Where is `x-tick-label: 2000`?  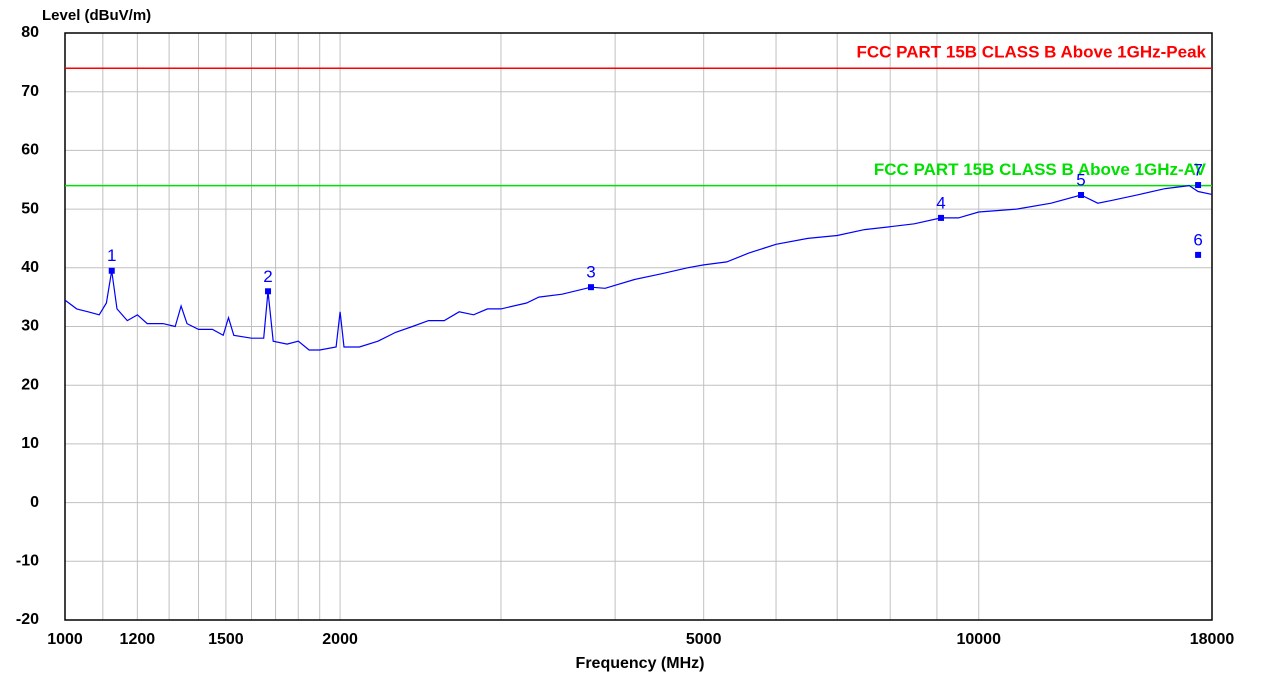
x-tick-label: 2000 is located at coordinates (340, 639).